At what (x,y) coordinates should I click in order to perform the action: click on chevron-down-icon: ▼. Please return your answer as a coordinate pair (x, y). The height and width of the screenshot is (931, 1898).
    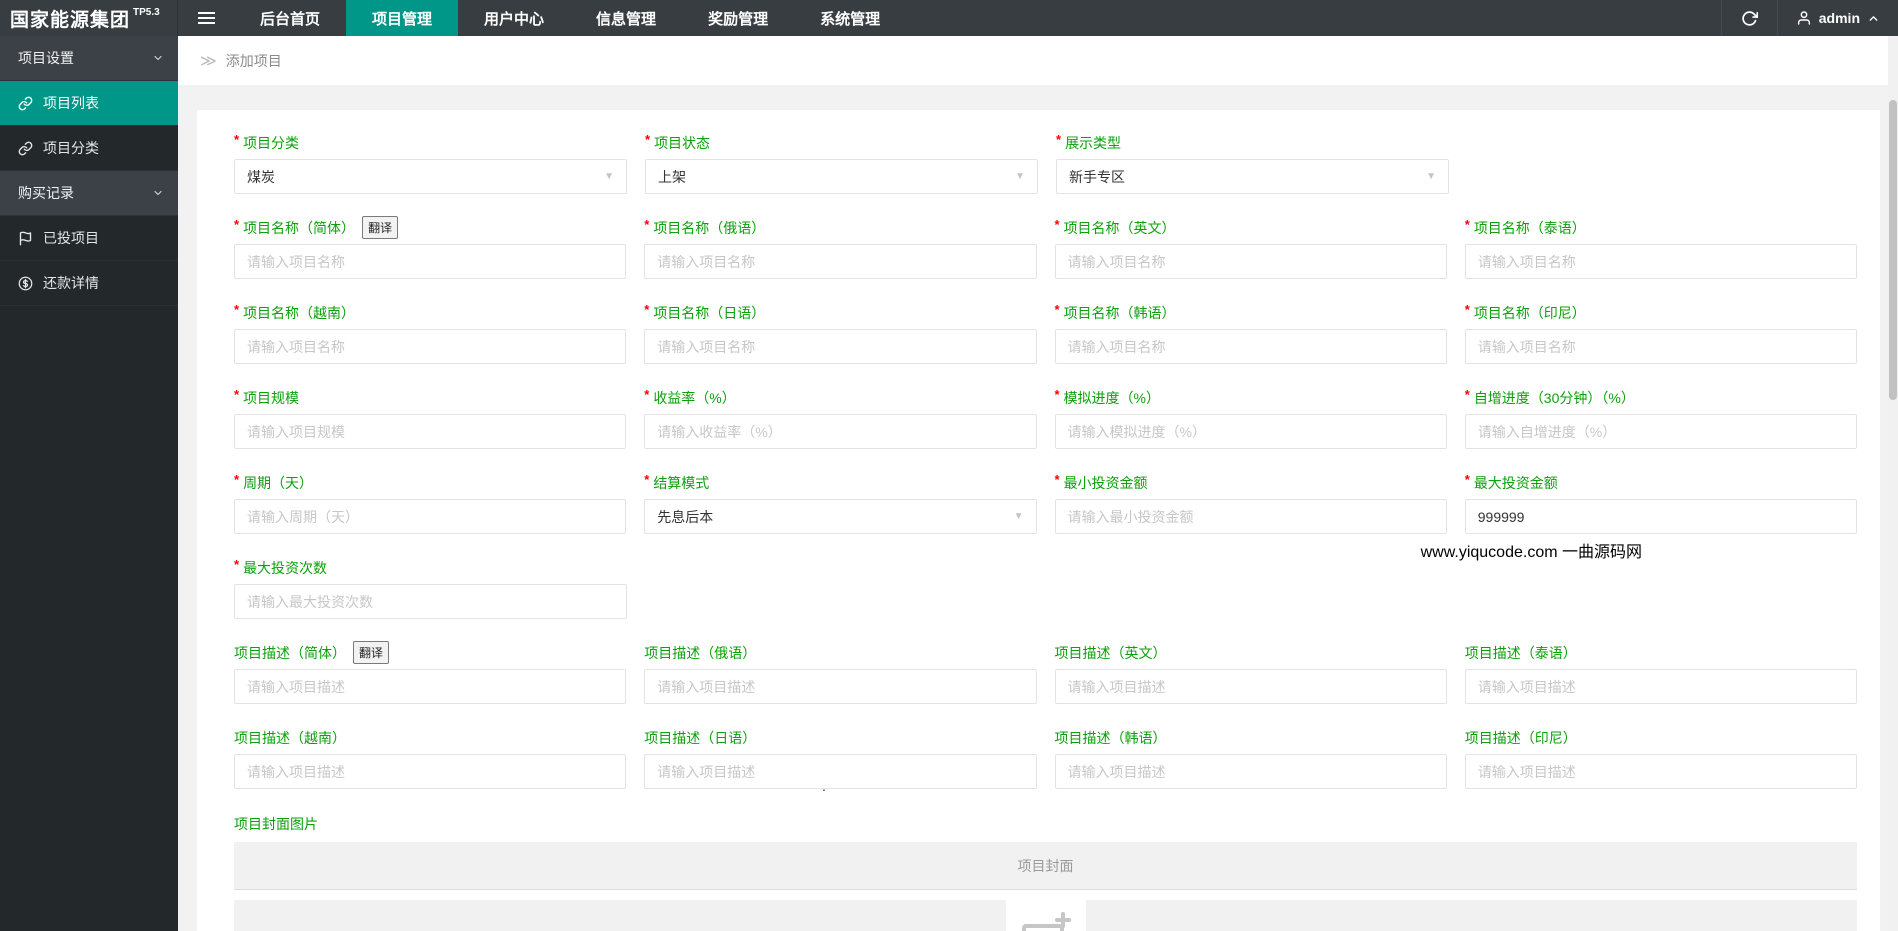
    Looking at the image, I should click on (609, 176).